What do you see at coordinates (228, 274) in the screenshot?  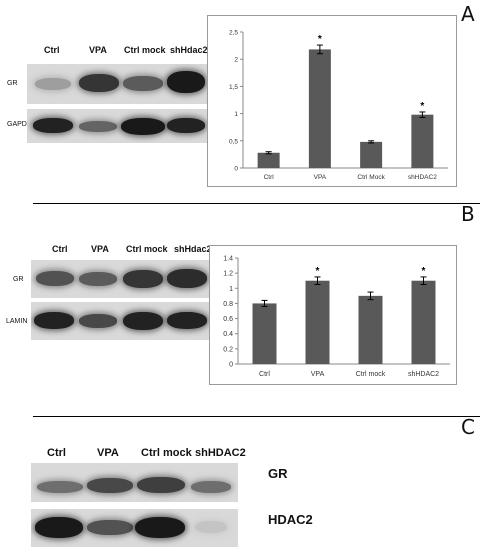 I see `y-tick-label: 1.2` at bounding box center [228, 274].